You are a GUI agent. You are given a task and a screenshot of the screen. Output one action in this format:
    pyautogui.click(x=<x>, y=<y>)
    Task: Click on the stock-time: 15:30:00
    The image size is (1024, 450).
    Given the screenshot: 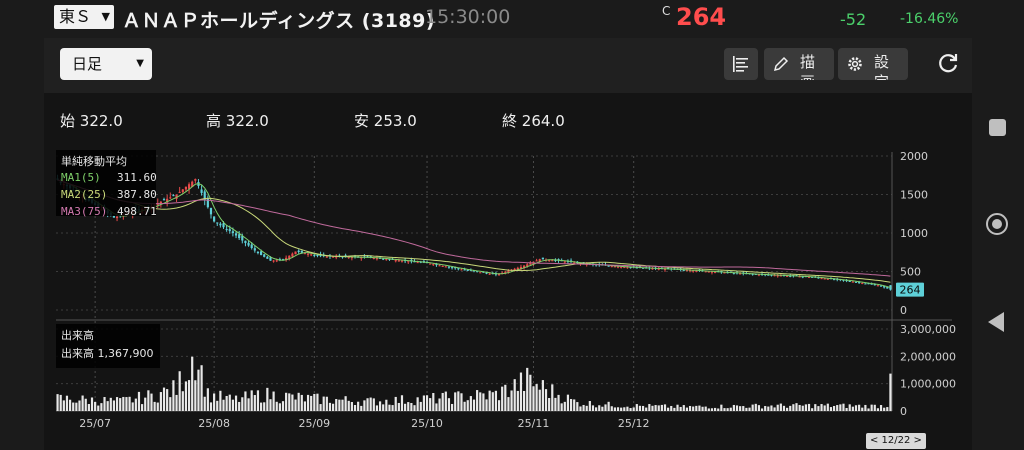 What is the action you would take?
    pyautogui.click(x=468, y=17)
    